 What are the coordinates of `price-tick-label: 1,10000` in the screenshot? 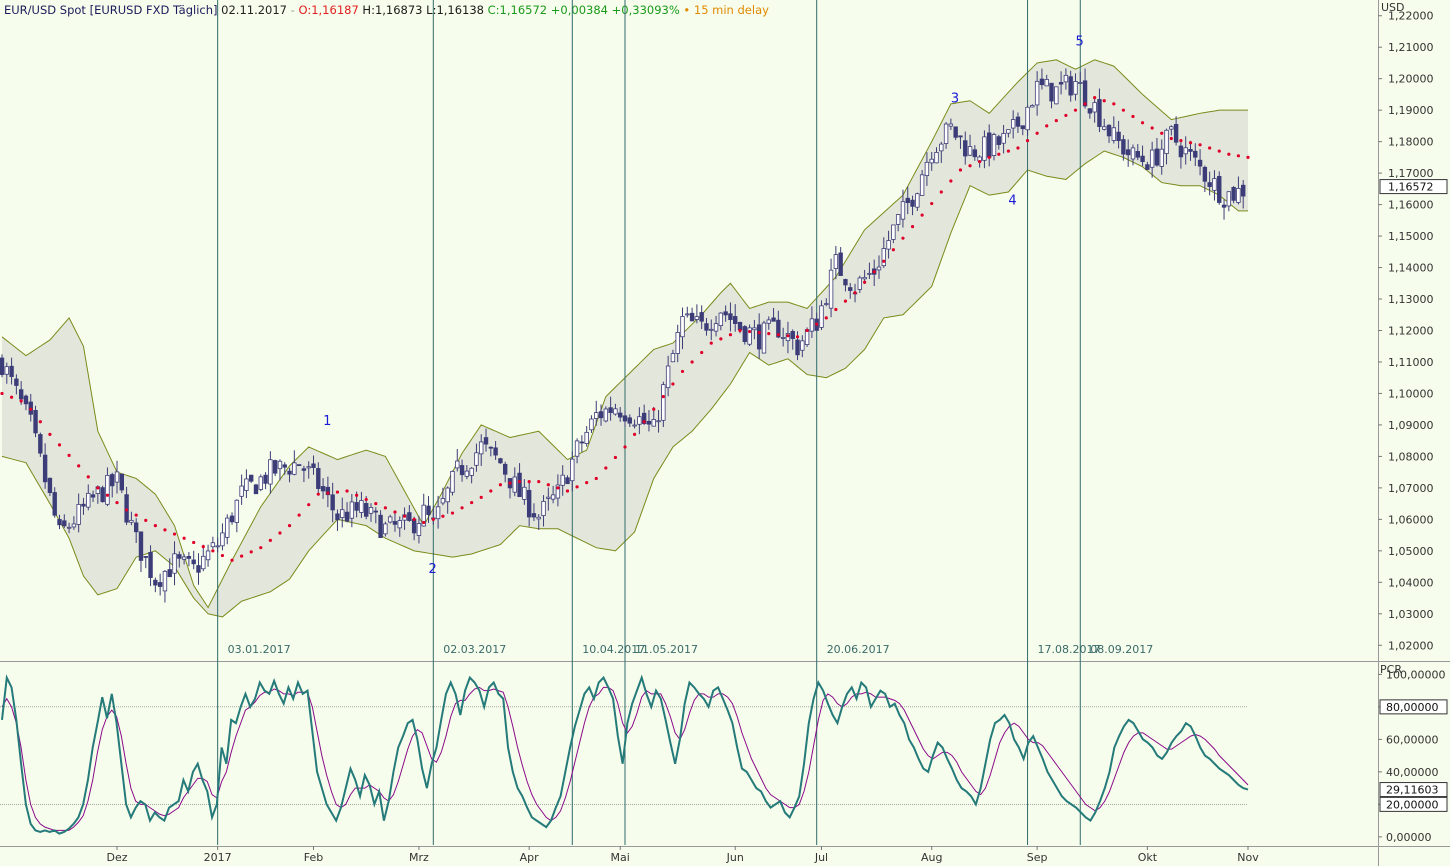 It's located at (1411, 393).